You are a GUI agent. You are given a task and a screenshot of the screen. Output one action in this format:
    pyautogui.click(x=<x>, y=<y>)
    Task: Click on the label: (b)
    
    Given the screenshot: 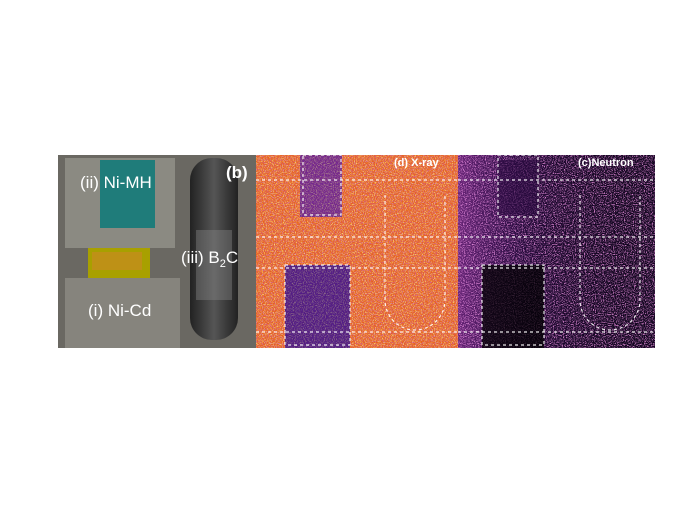 What is the action you would take?
    pyautogui.click(x=237, y=172)
    